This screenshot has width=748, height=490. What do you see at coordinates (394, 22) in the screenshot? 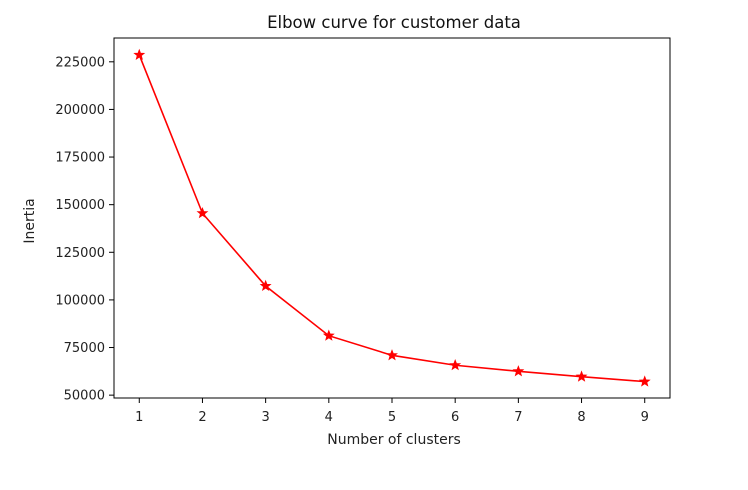
I see `chart-title: Elbow curve for customer data` at bounding box center [394, 22].